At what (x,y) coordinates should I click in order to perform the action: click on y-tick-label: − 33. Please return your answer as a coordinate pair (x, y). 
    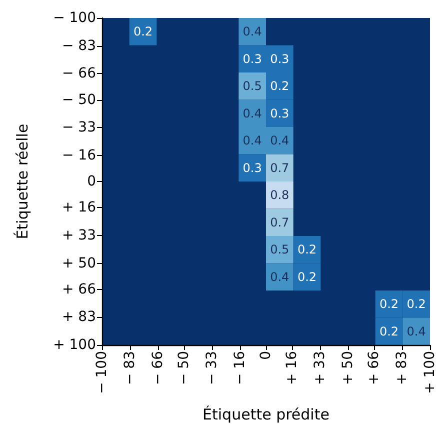
    Looking at the image, I should click on (79, 128).